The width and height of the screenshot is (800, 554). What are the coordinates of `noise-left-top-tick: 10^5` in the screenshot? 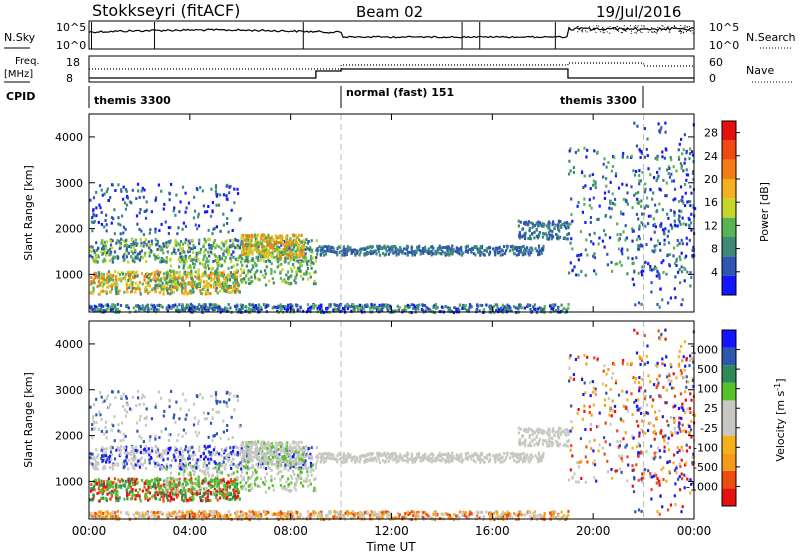 It's located at (71, 27).